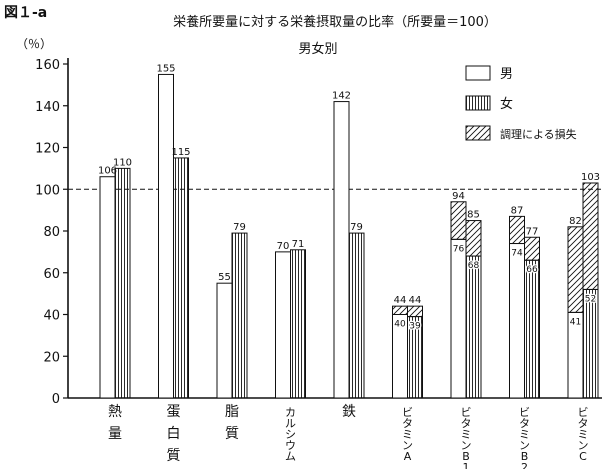 The height and width of the screenshot is (469, 605). What do you see at coordinates (458, 196) in the screenshot?
I see `data-label: 94` at bounding box center [458, 196].